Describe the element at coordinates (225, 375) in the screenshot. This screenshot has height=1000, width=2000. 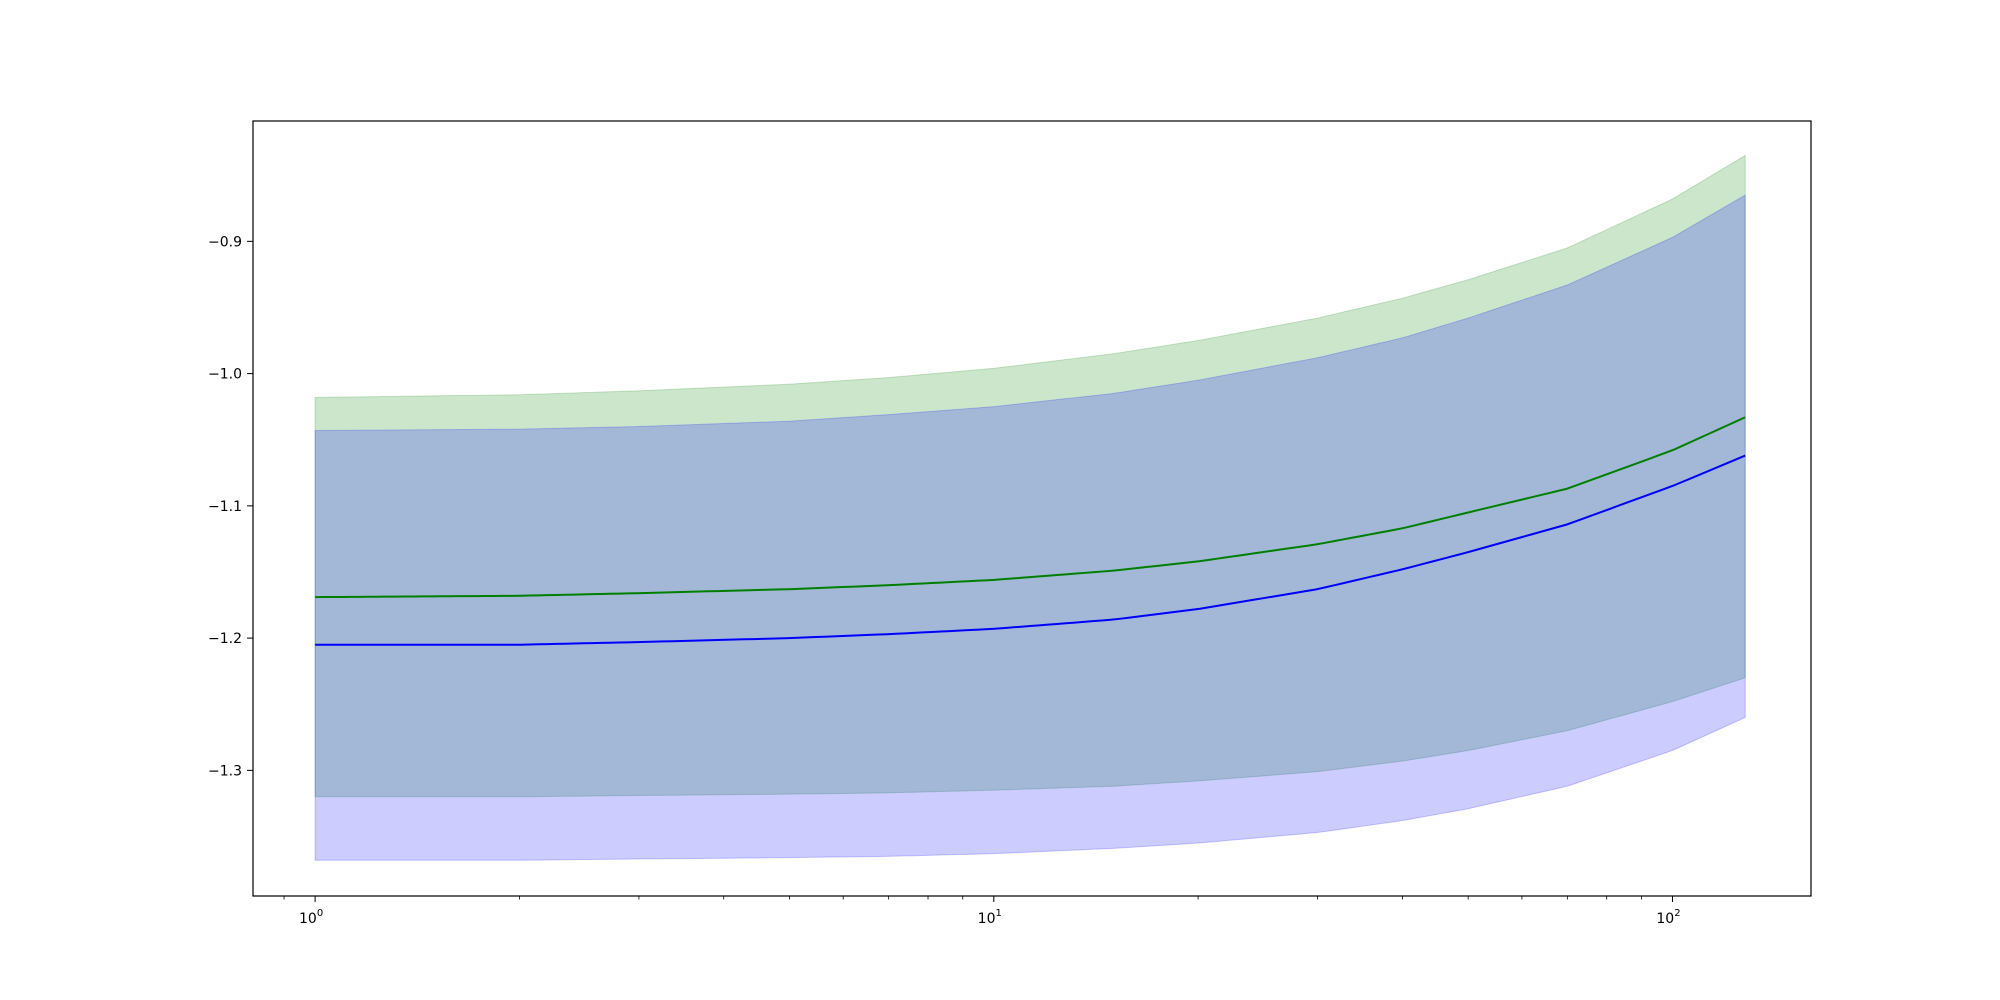
I see `y-tick-label: −1.0` at that location.